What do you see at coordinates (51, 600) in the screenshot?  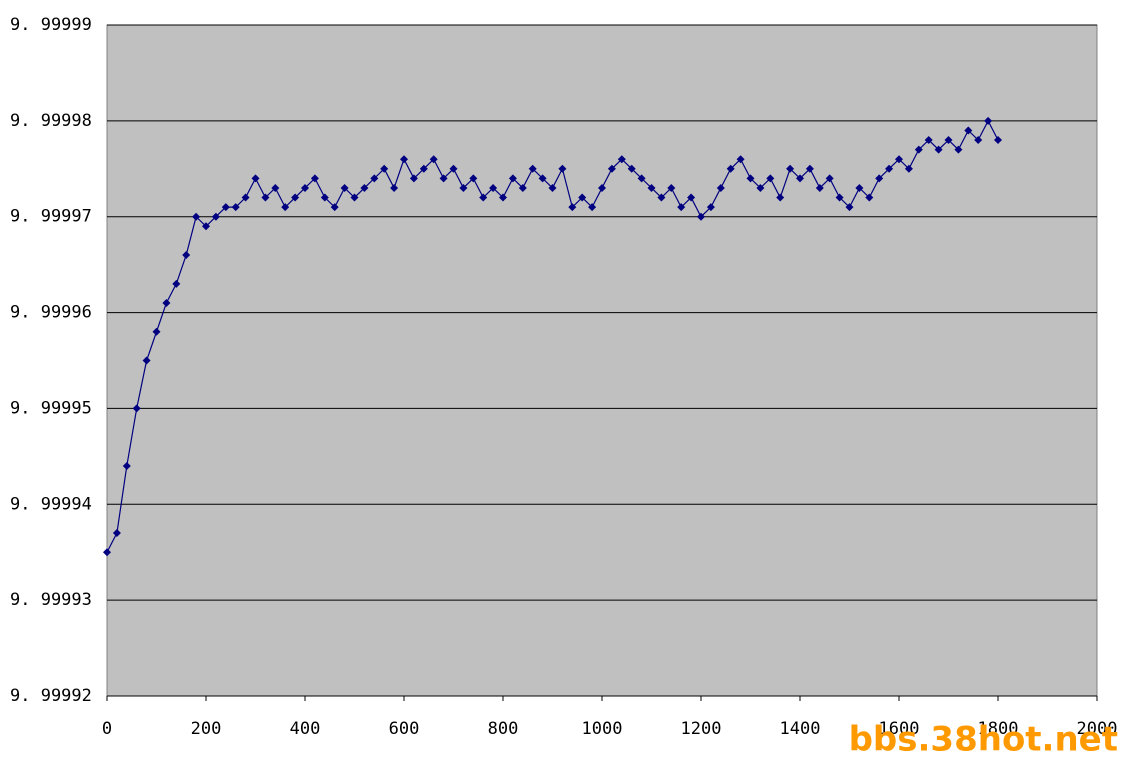 I see `y-tick-label: 9. 99993` at bounding box center [51, 600].